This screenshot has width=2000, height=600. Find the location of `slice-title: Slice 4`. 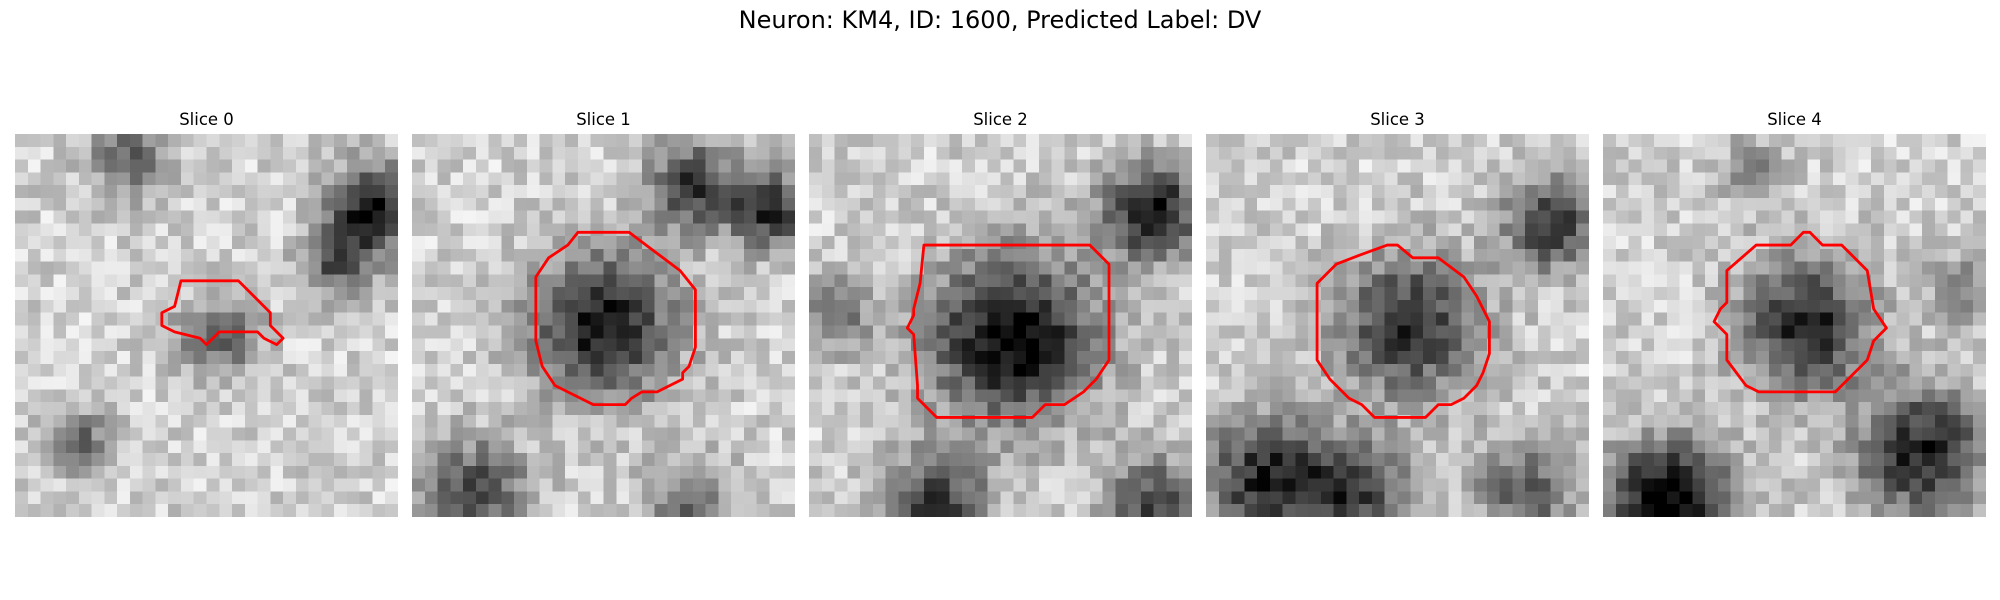

slice-title: Slice 4 is located at coordinates (1794, 119).